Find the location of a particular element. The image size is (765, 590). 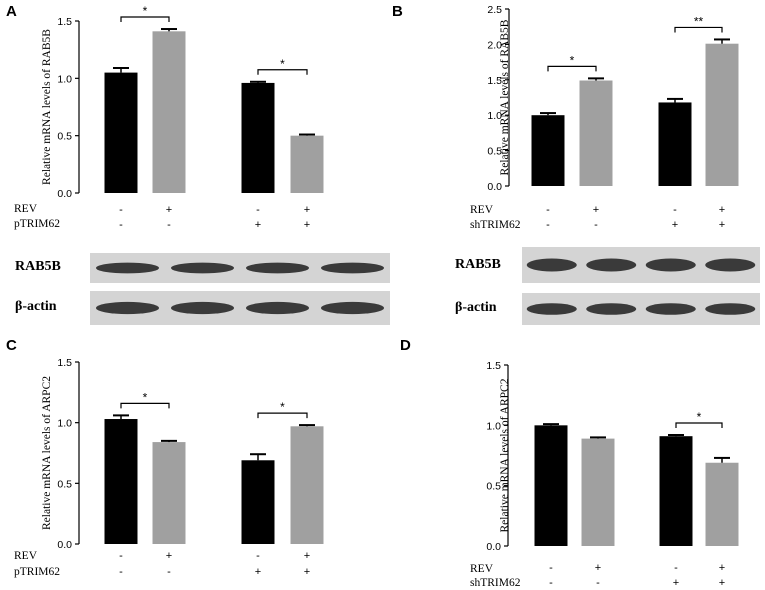

panel-c-y-tick-label: 0.5 is located at coordinates (64, 484).